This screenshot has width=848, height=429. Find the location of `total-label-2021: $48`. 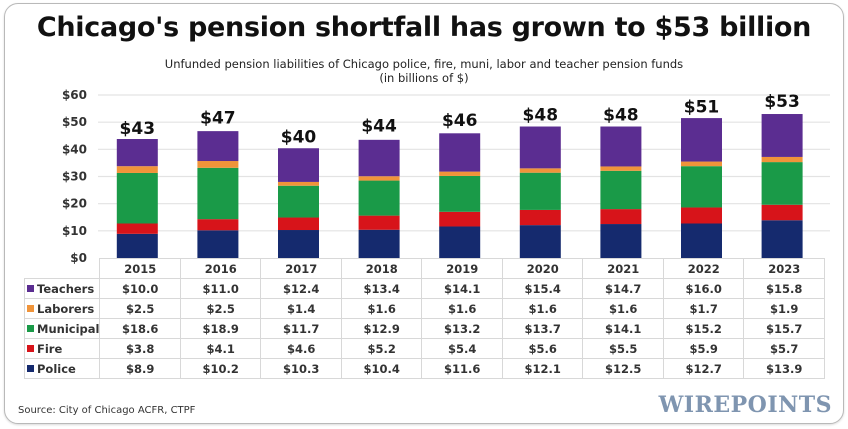

total-label-2021: $48 is located at coordinates (621, 116).